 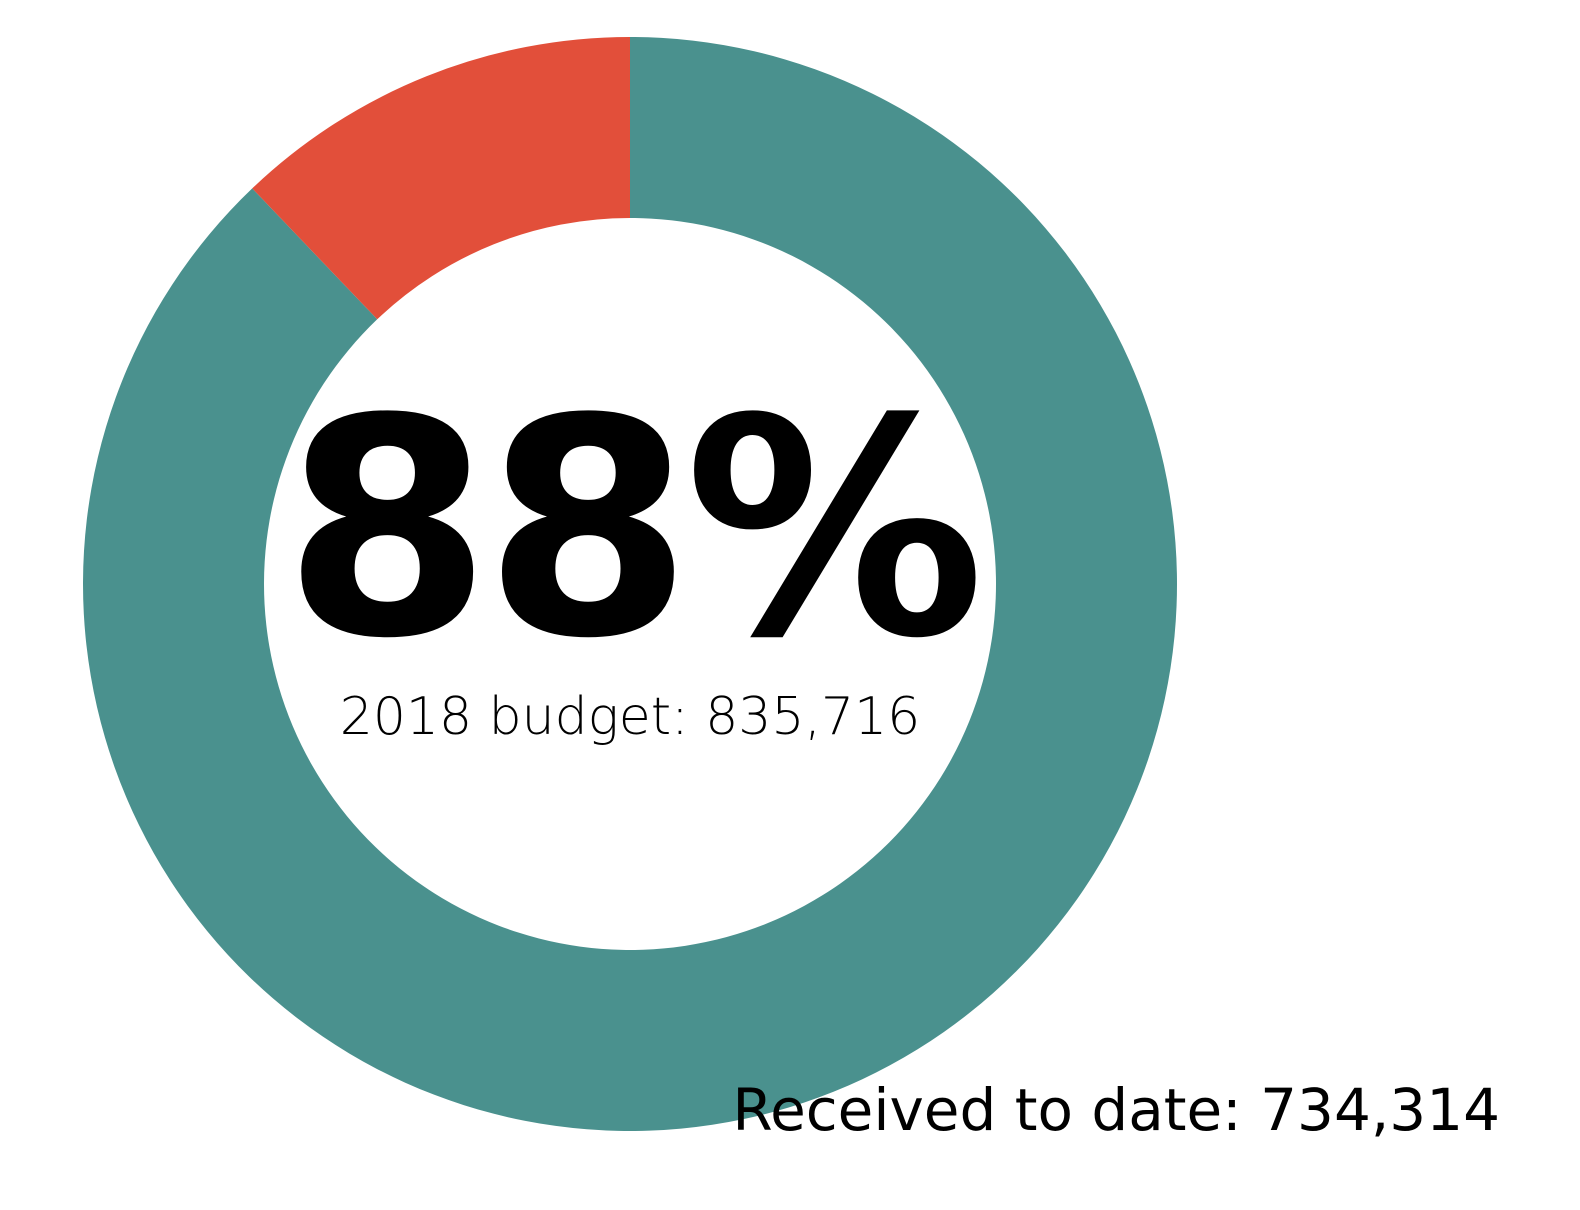 I want to click on budget-label: 2018 budget: 835,716, so click(x=630, y=717).